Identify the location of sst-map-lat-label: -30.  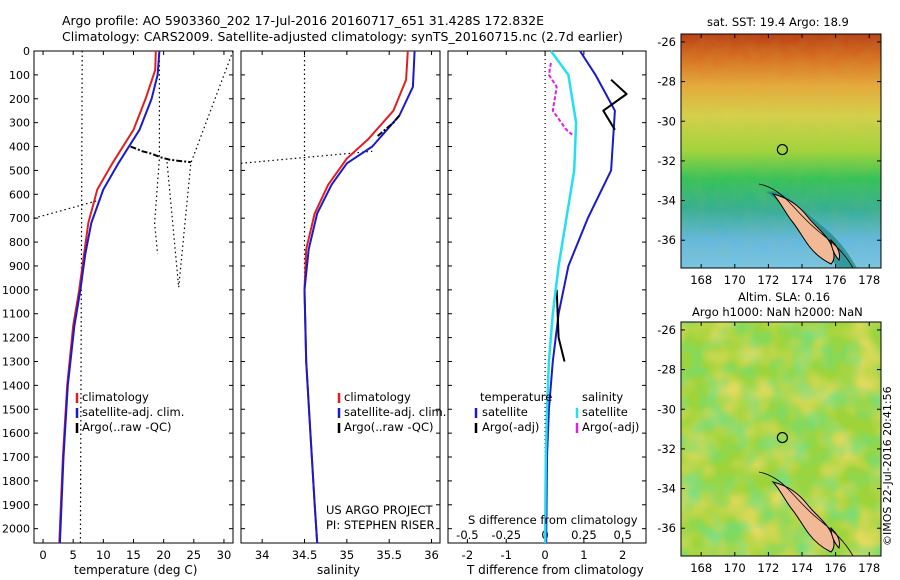
(666, 121).